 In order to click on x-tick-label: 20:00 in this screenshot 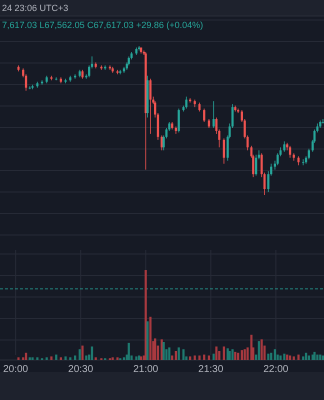, I will do `click(16, 369)`.